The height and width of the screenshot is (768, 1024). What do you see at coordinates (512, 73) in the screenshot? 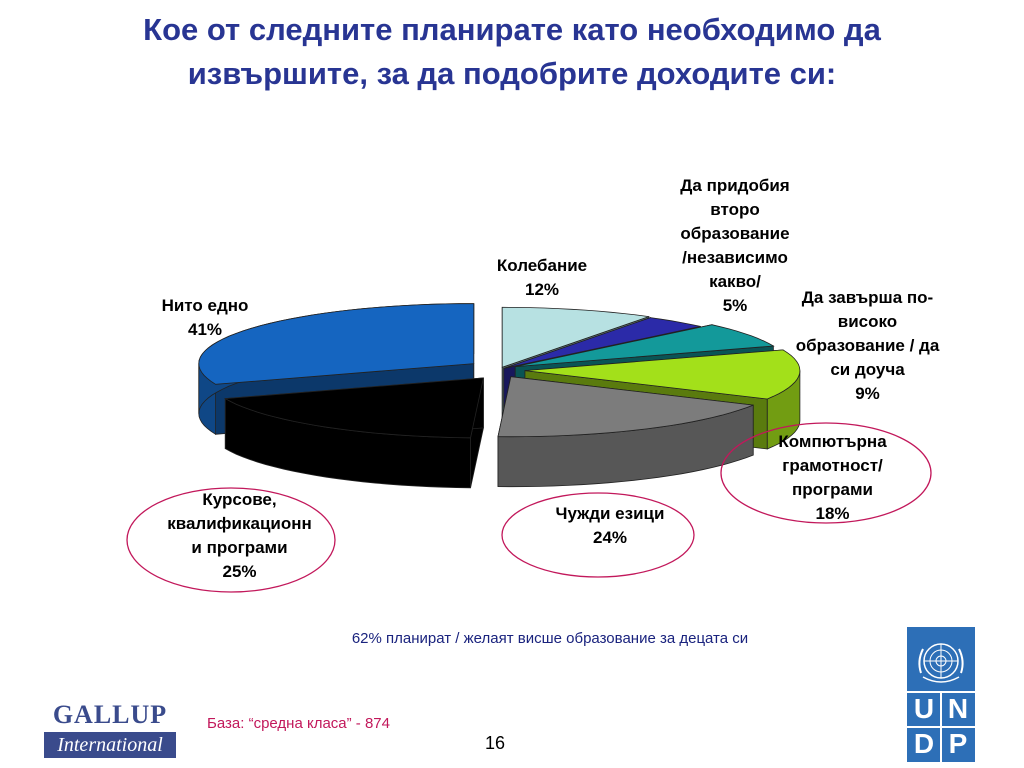
I see `title-line-2: извършите, за да подобрите доходите си:` at bounding box center [512, 73].